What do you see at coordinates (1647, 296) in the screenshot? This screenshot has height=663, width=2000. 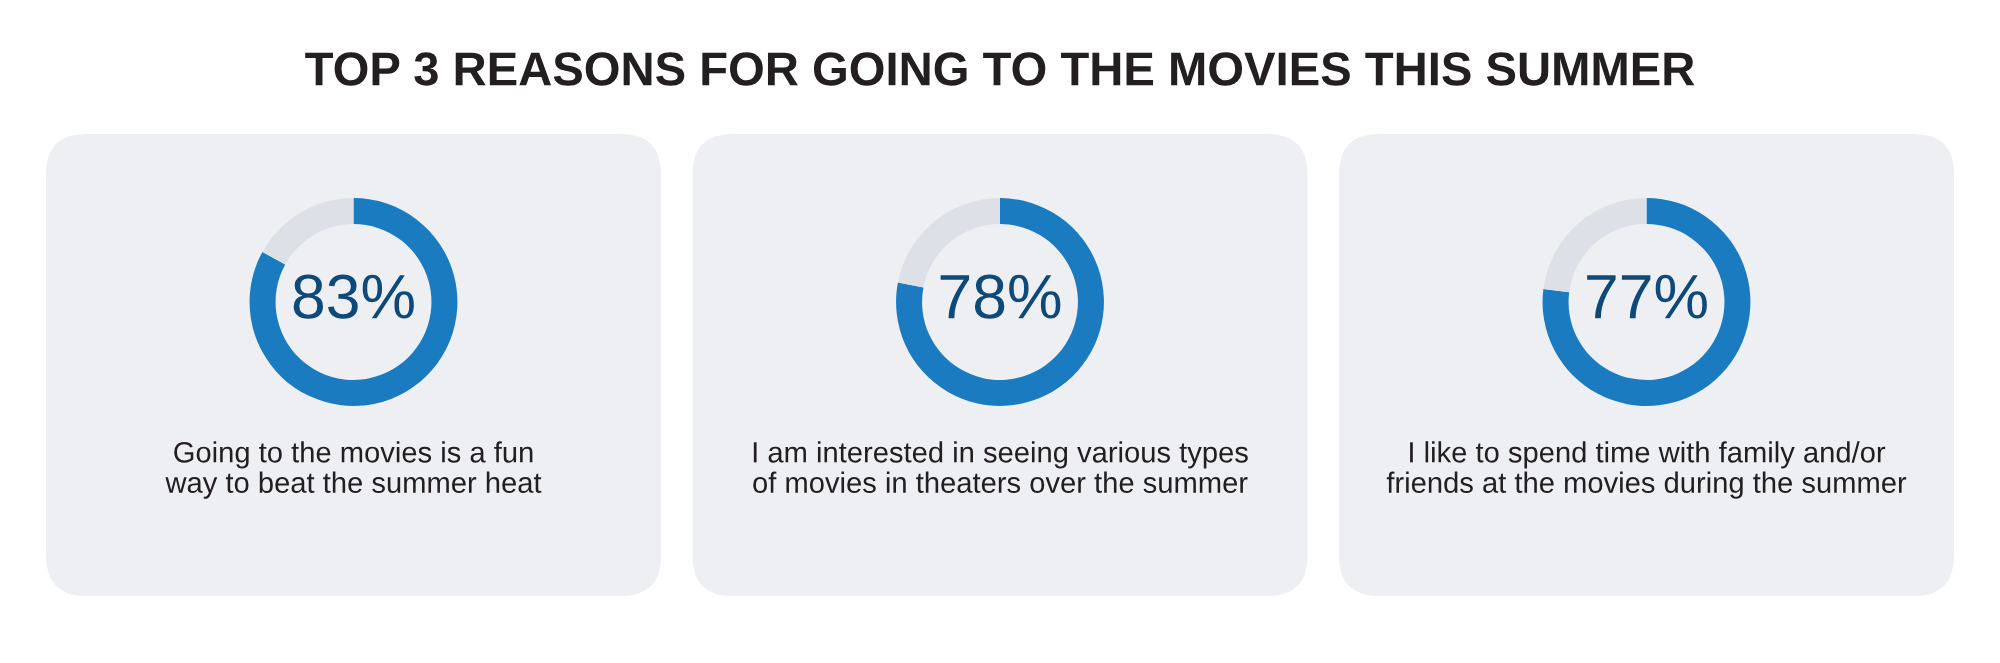 I see `data-label: 77%` at bounding box center [1647, 296].